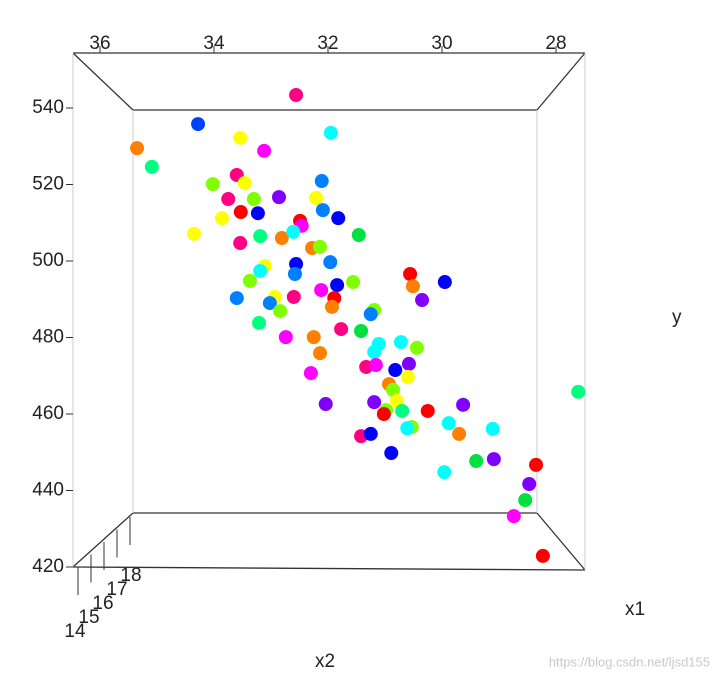 The image size is (719, 681). Describe the element at coordinates (48, 413) in the screenshot. I see `y-tick-label: 460` at that location.